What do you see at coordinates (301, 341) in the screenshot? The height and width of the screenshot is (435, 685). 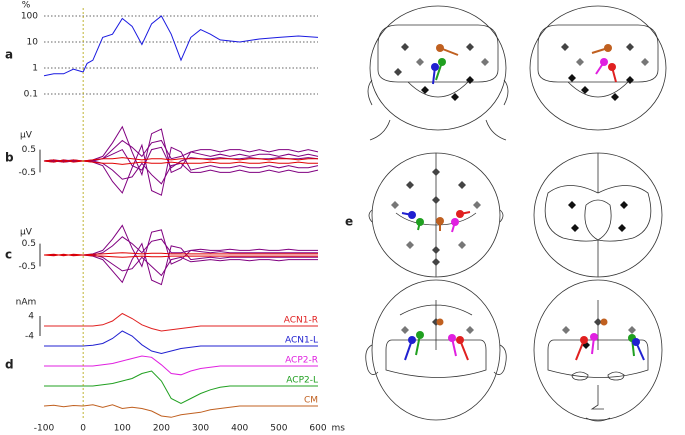 I see `series-label: ACN1-L` at bounding box center [301, 341].